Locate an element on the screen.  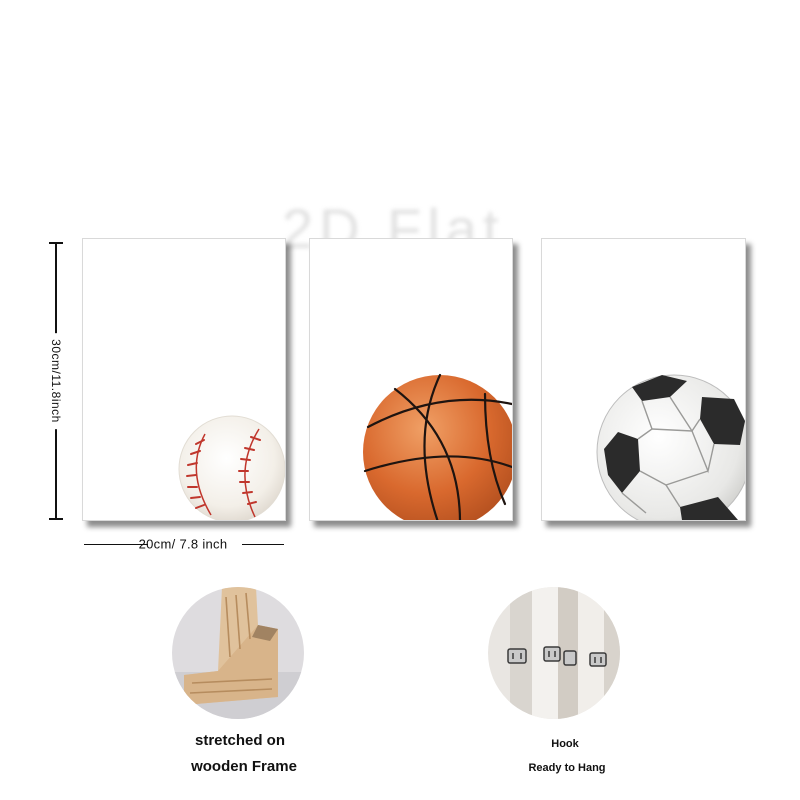
canvas-panel-soccer-ball is located at coordinates (643, 379).